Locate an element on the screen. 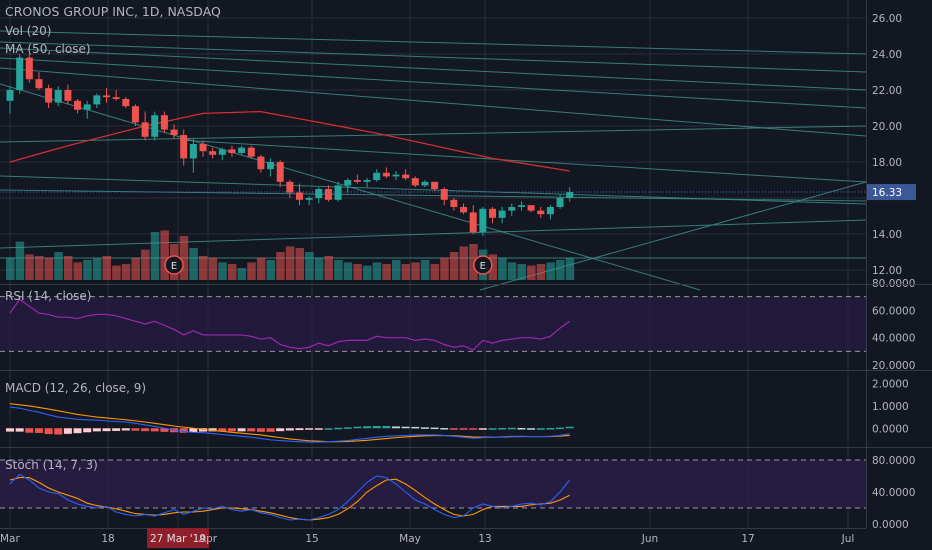 The image size is (932, 550). earnings-marker is located at coordinates (483, 265).